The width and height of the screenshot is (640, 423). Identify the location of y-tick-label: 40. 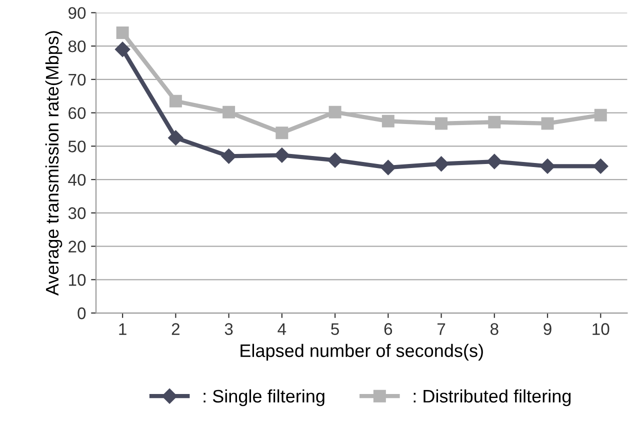
(77, 180).